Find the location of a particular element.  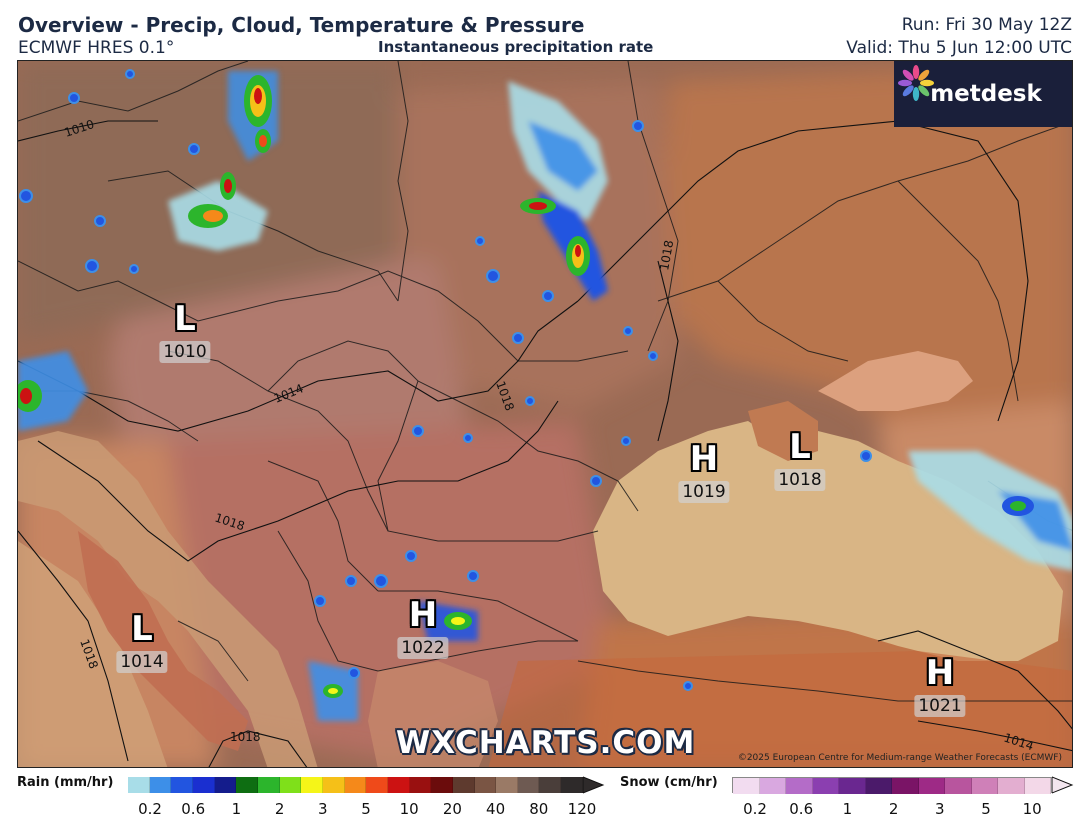

rain-tick-label: 80 is located at coordinates (539, 809).